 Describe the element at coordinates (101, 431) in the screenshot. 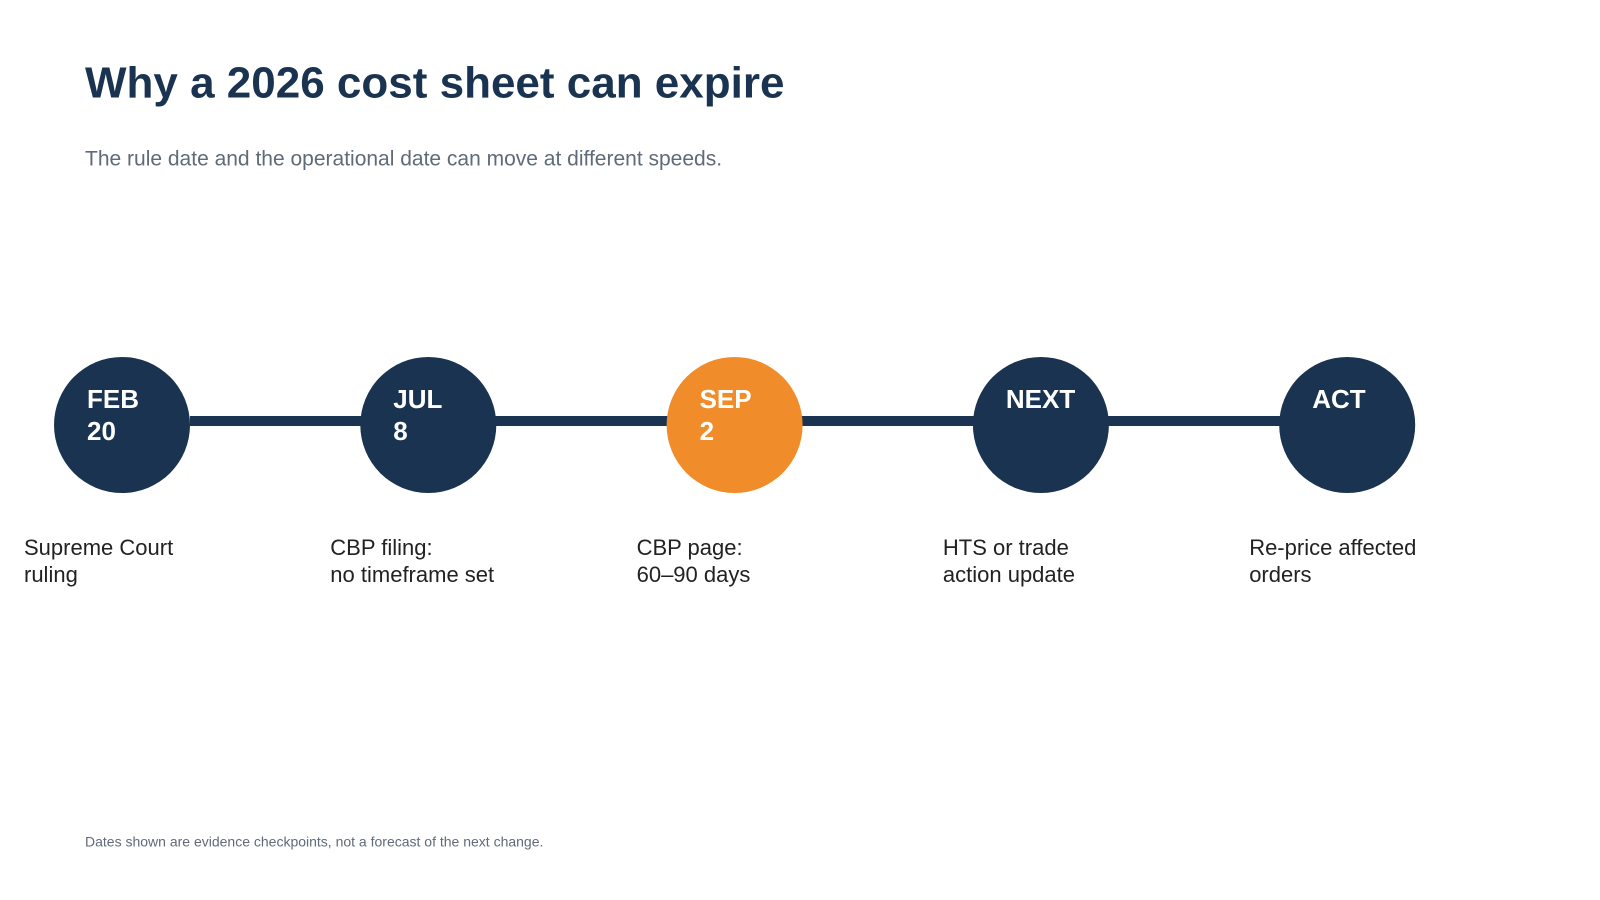

I see `milestone-label: 20` at that location.